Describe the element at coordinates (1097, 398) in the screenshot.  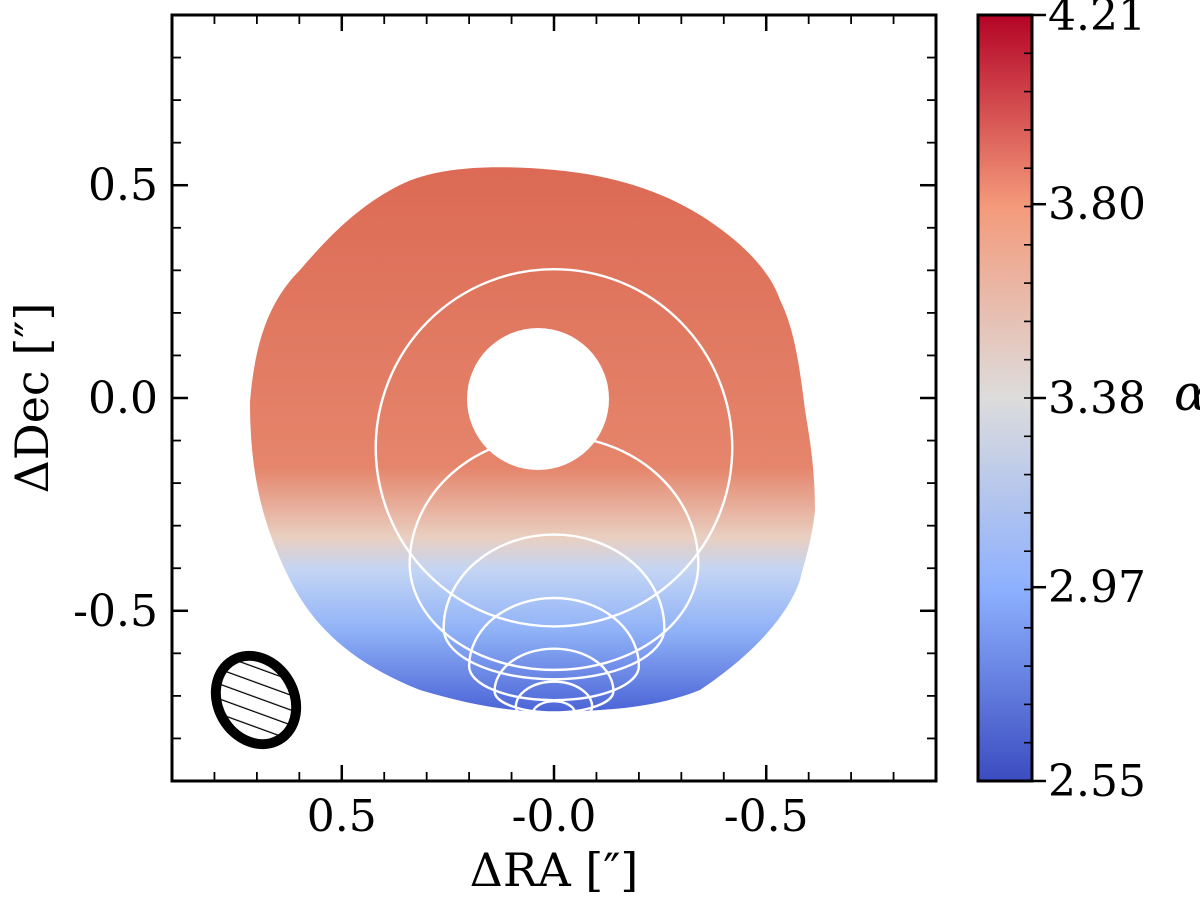
I see `colorbar-tick-label: 3.38` at that location.